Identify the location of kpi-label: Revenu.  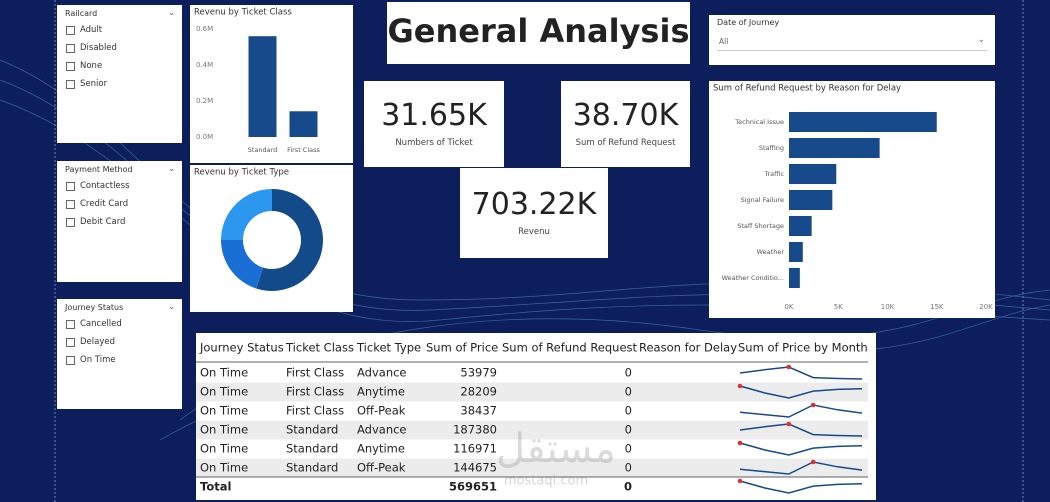
(534, 232).